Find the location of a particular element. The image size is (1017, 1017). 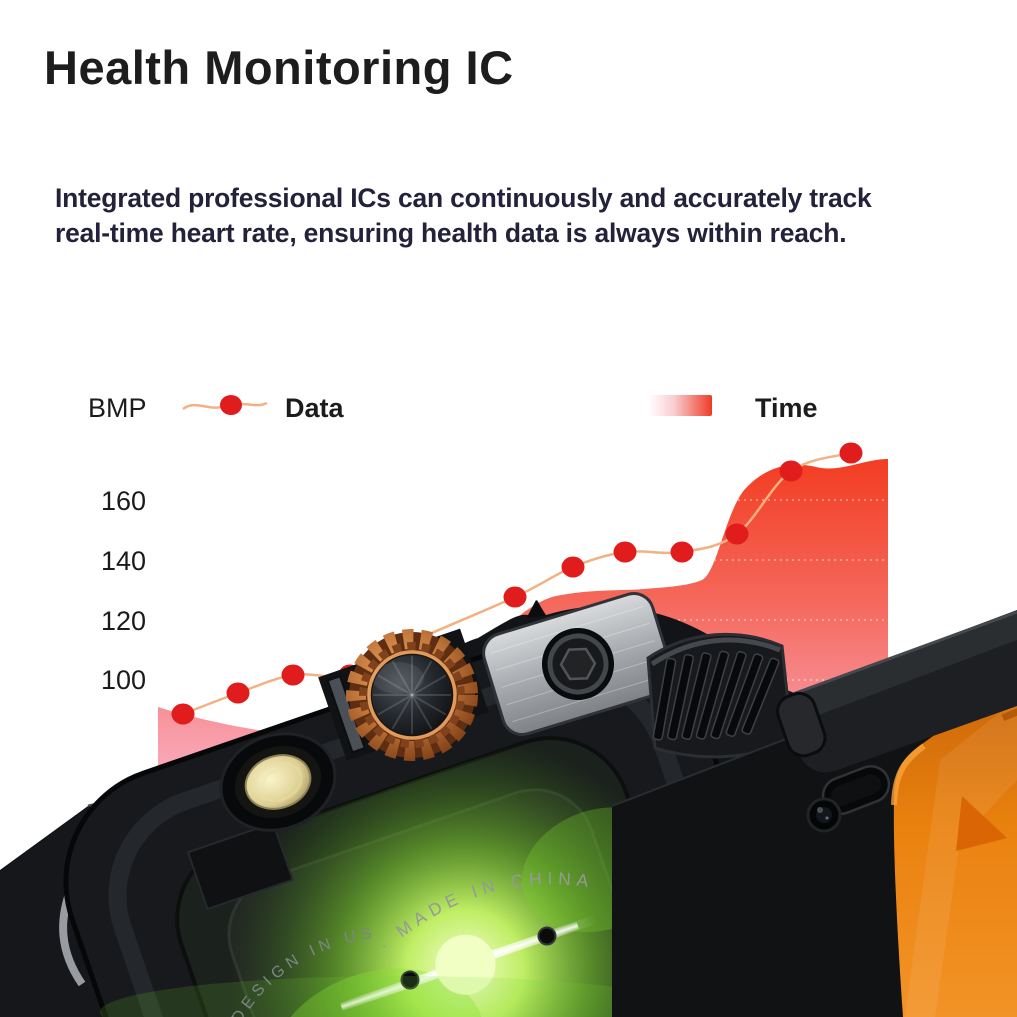

upper-strap is located at coordinates (896, 691).